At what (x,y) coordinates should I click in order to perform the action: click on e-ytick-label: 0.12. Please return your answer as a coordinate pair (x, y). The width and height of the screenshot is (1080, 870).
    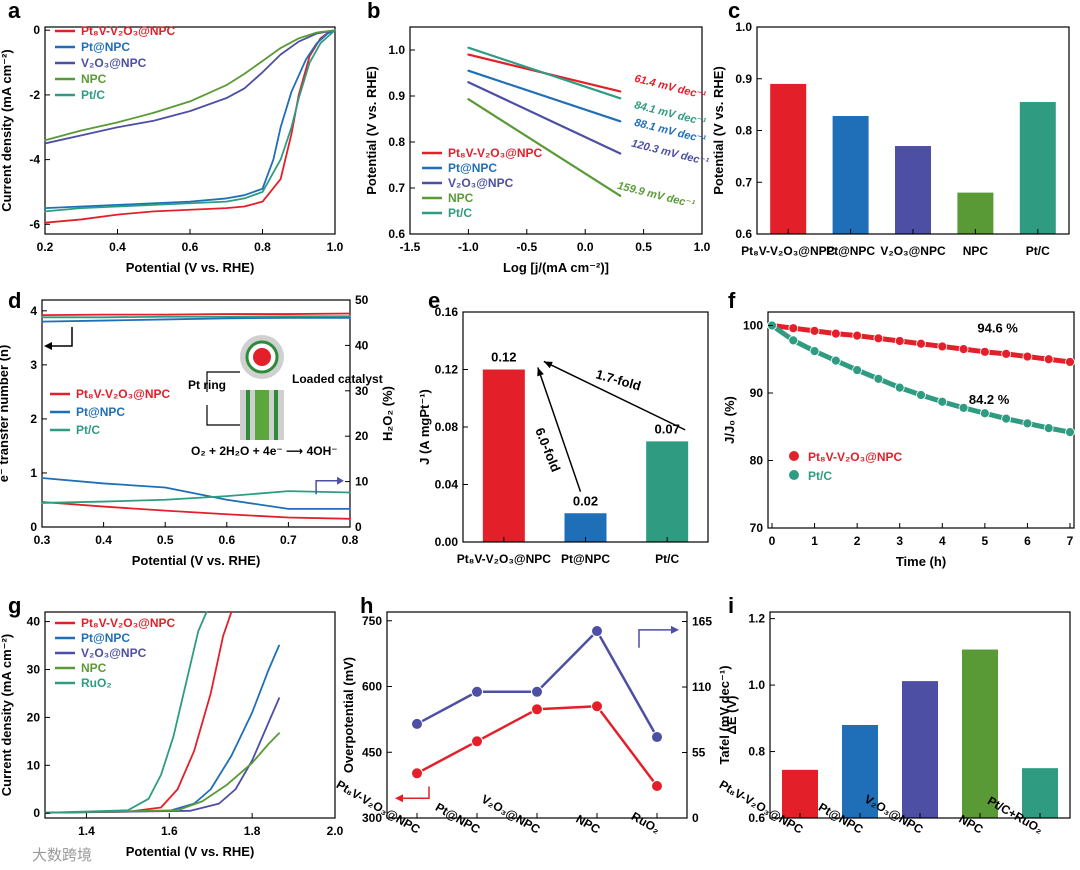
    Looking at the image, I should click on (447, 370).